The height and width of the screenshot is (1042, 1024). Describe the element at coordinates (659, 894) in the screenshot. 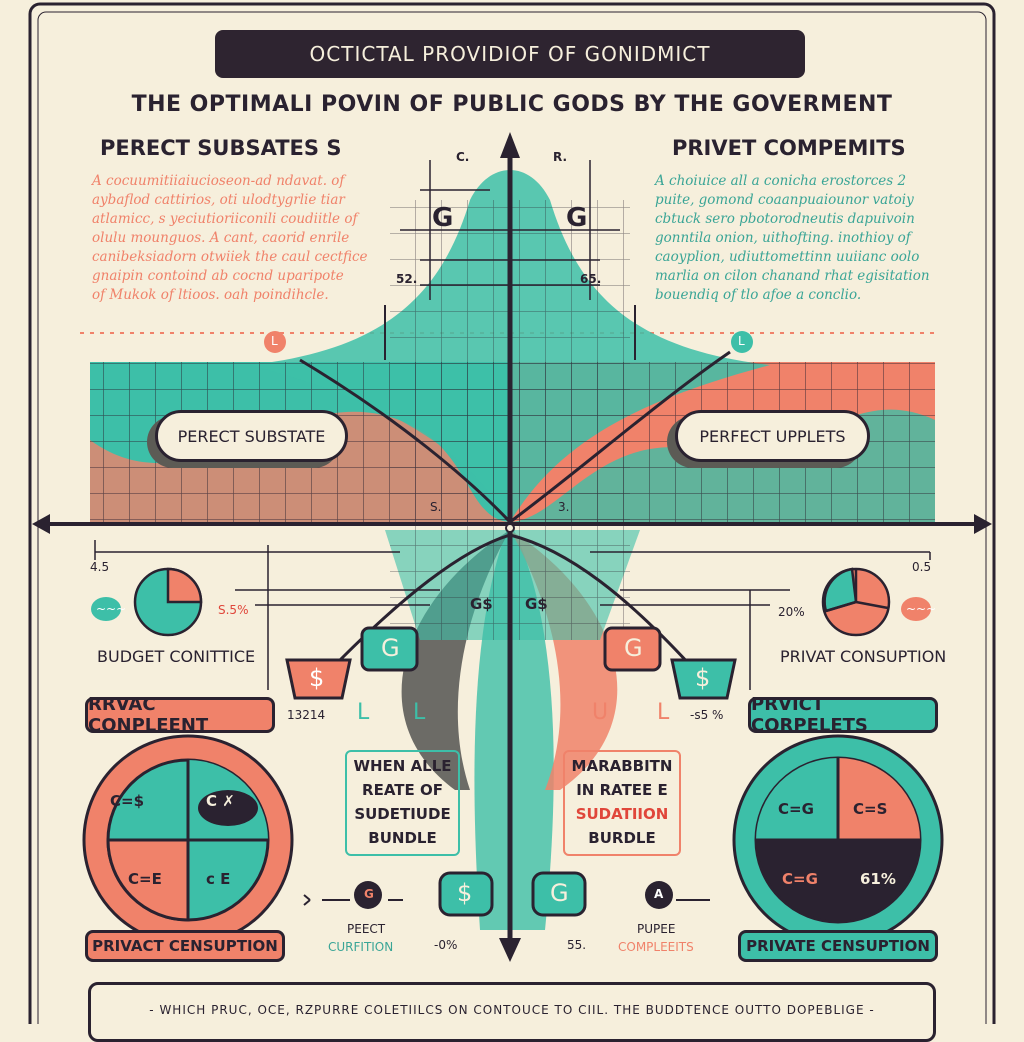

I see `badge-a: A` at that location.